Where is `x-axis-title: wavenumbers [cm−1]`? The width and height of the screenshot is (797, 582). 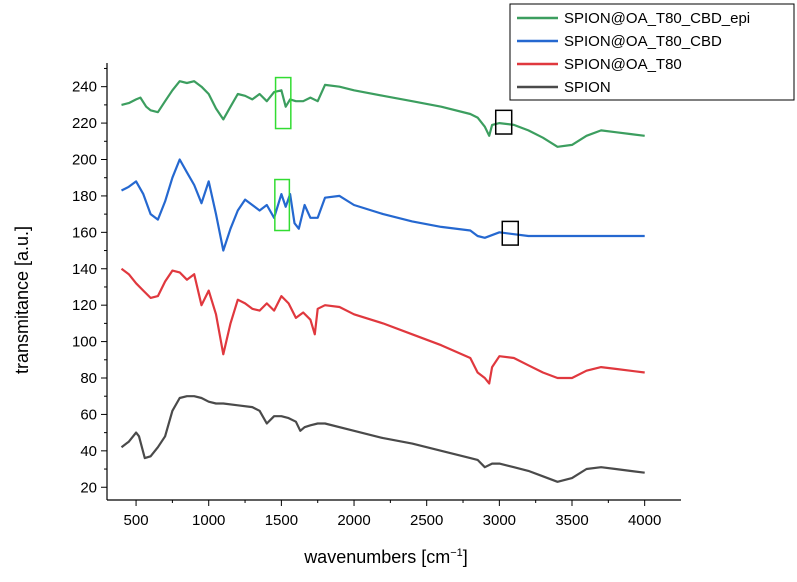
x-axis-title: wavenumbers [cm−1] is located at coordinates (385, 557).